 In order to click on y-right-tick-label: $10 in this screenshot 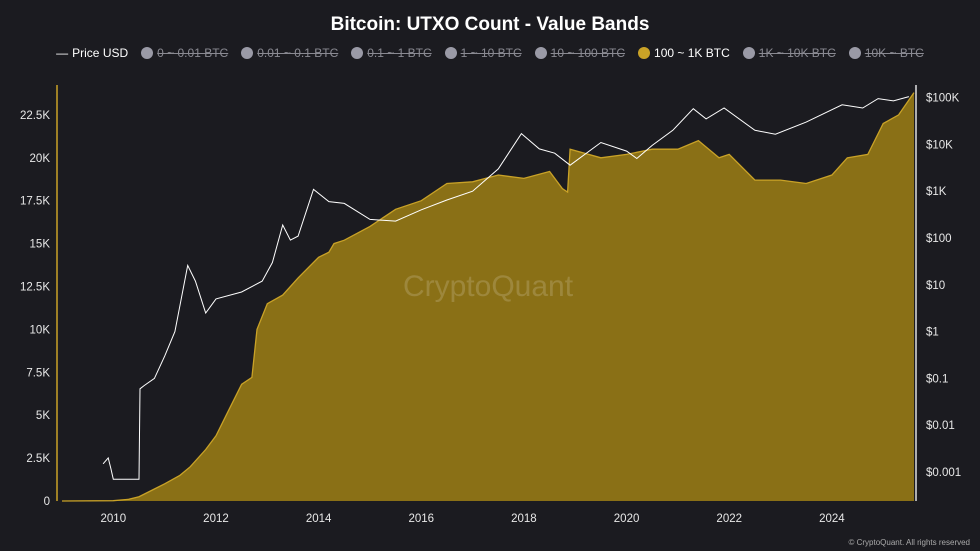, I will do `click(935, 286)`.